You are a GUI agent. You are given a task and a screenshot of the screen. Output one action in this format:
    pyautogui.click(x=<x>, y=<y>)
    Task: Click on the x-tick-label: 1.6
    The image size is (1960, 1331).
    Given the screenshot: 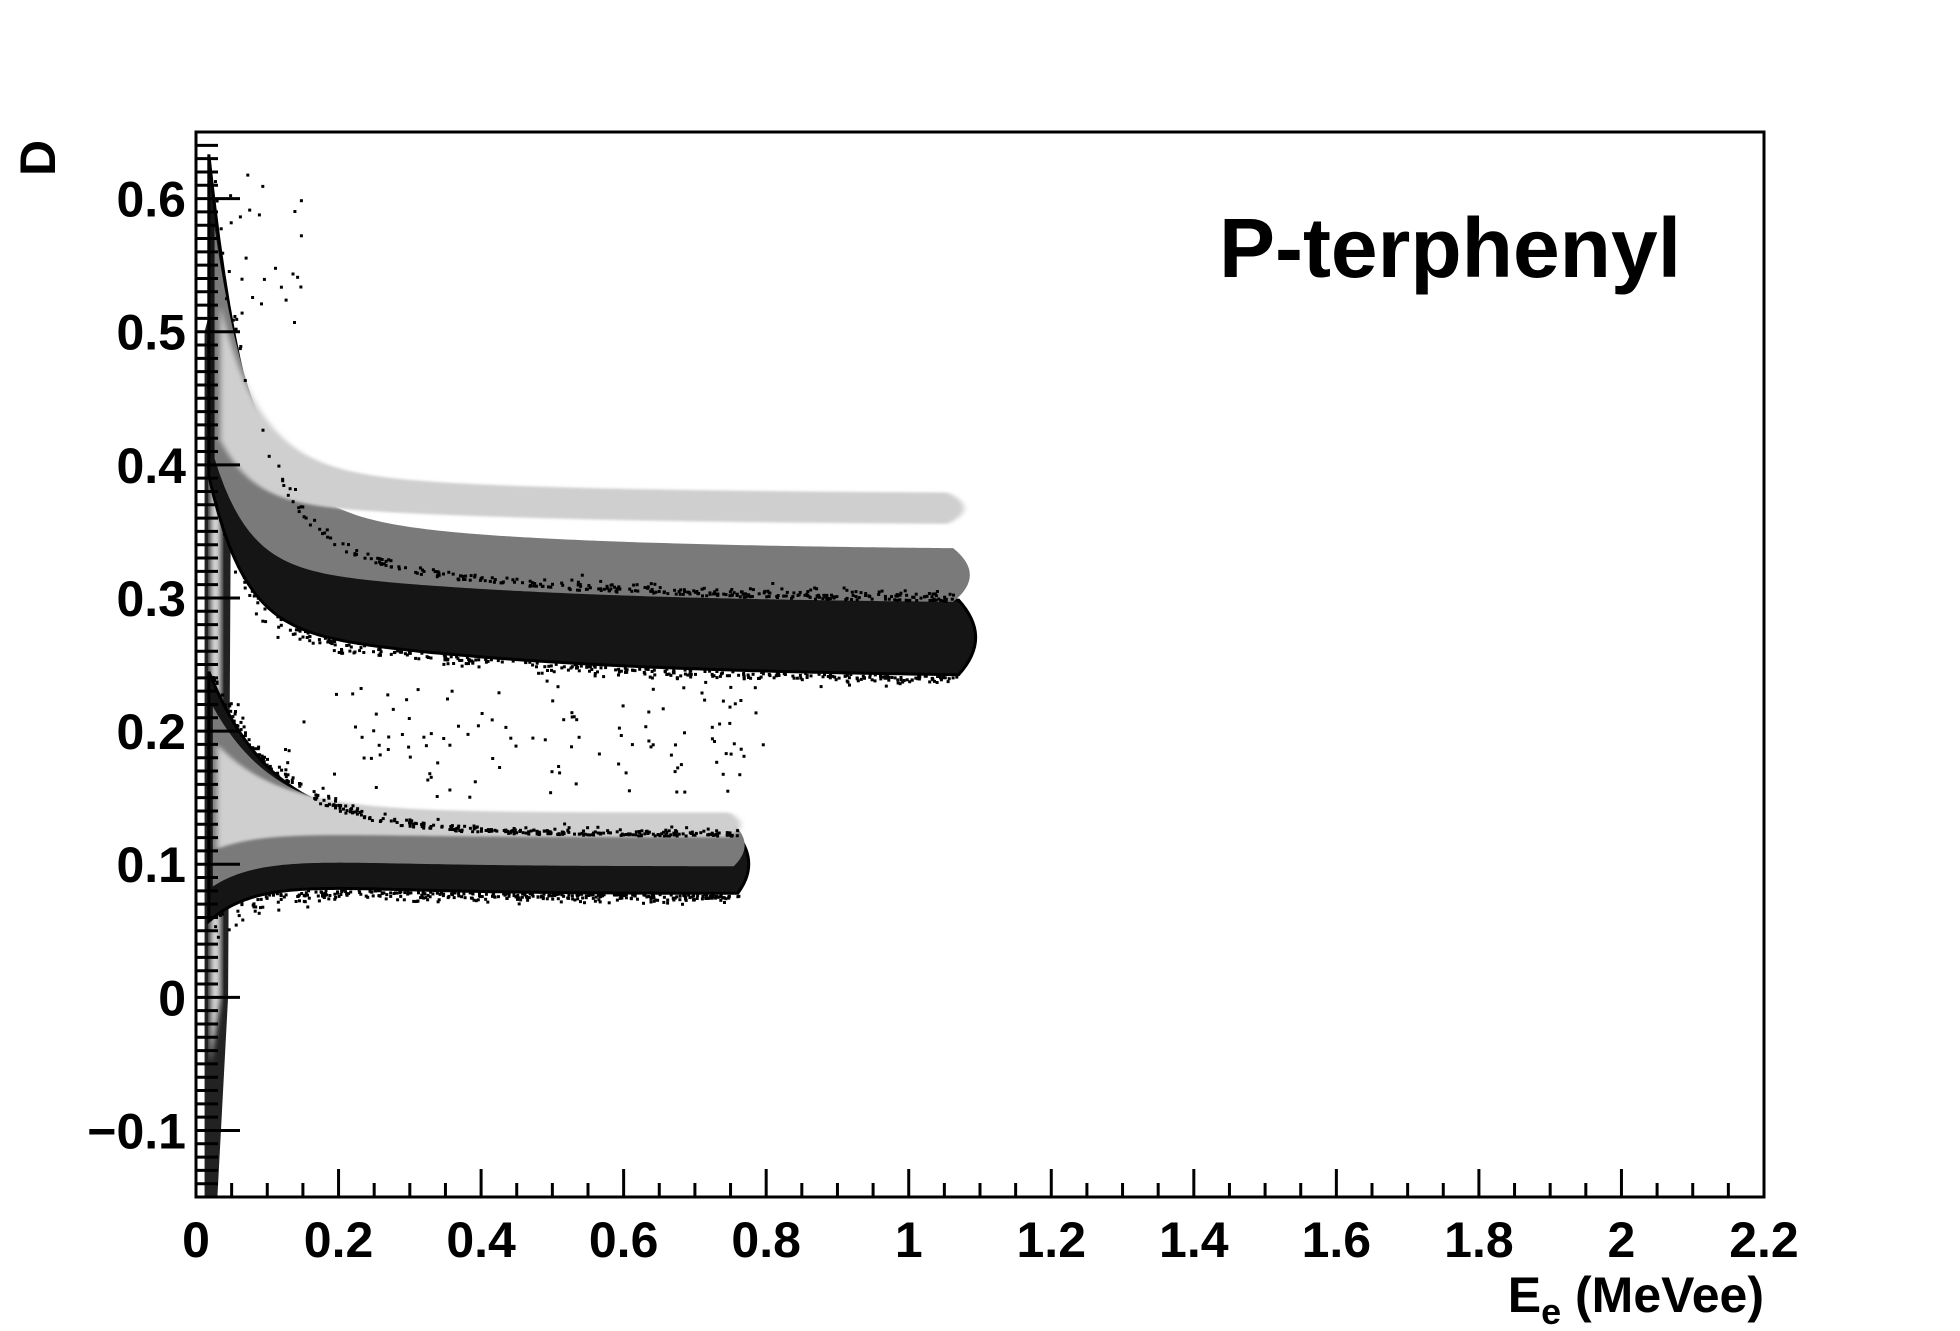 What is the action you would take?
    pyautogui.click(x=1337, y=1240)
    